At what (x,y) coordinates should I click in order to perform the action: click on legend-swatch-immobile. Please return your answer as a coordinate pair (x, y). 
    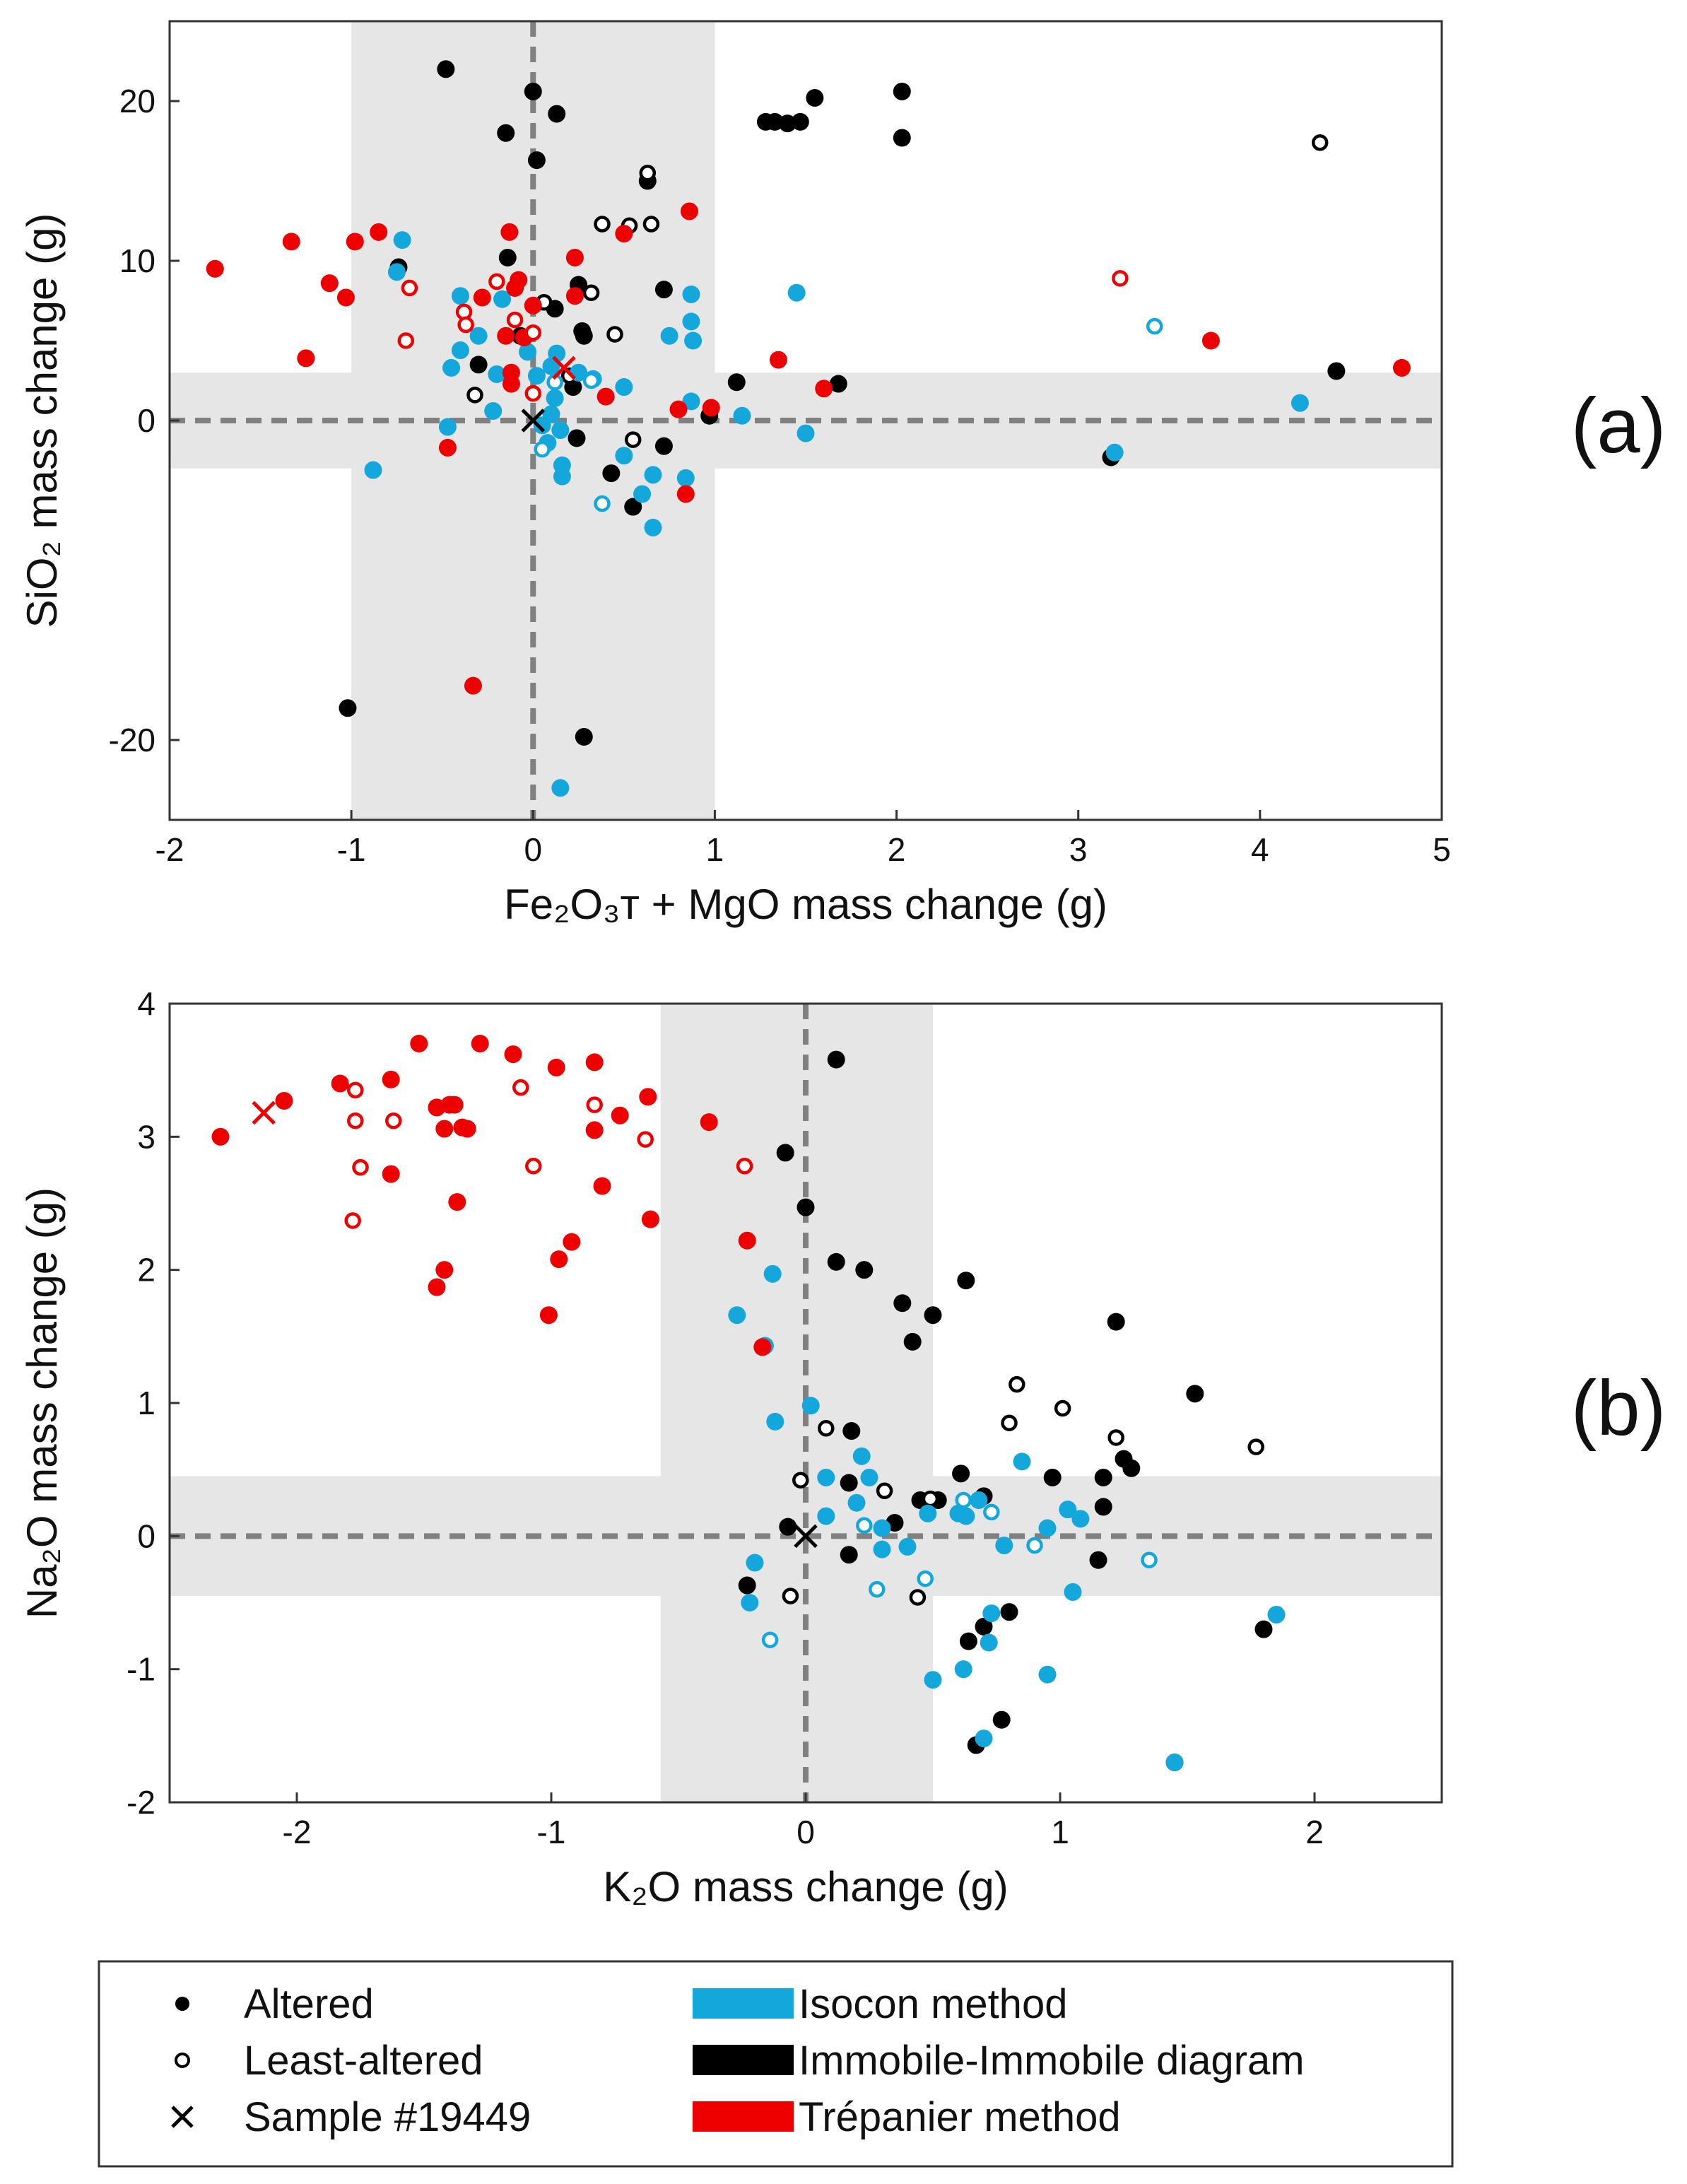
    Looking at the image, I should click on (744, 2060).